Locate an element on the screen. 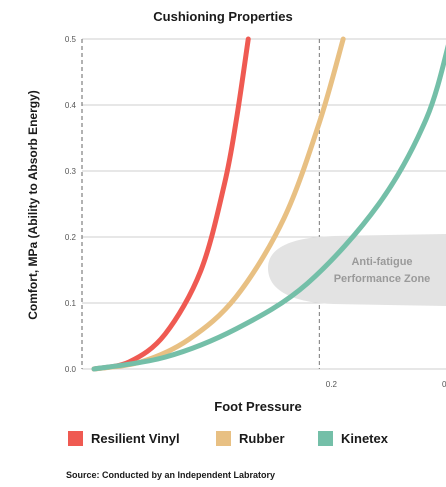 The height and width of the screenshot is (487, 446). legend-swatch-rubber is located at coordinates (223, 439).